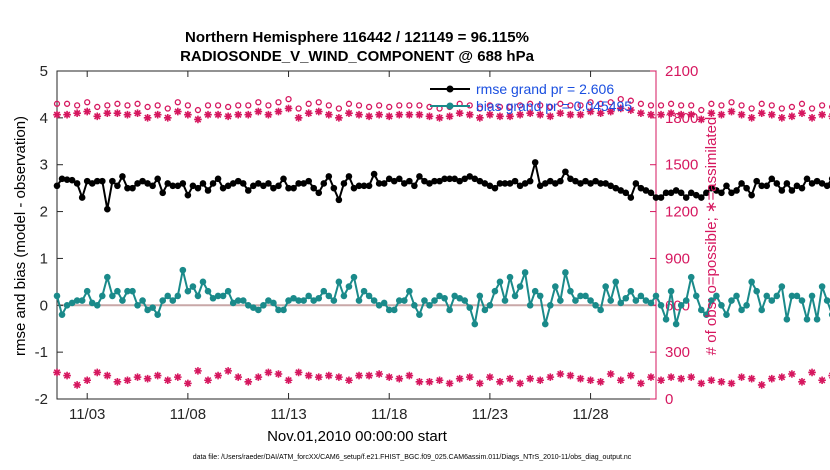 The width and height of the screenshot is (830, 470). I want to click on y-axis-right-label: # of obs: o=possible; ∗=assimilated, so click(711, 236).